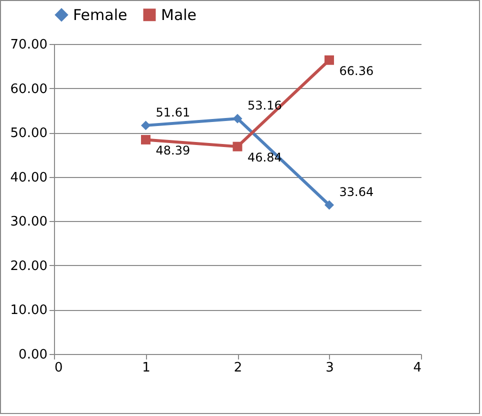 The image size is (482, 416). I want to click on y-tick-label: 0.00, so click(33, 355).